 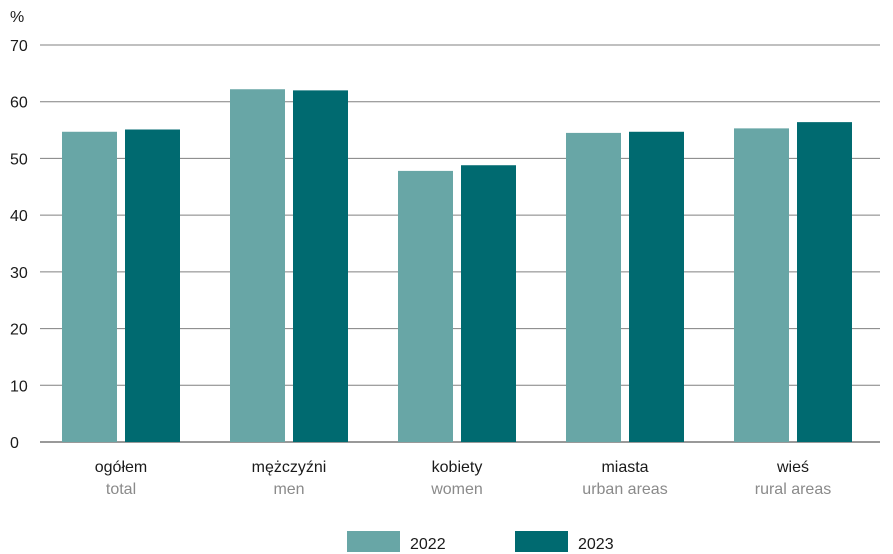 I want to click on legend-swatch-2022, so click(x=373, y=541).